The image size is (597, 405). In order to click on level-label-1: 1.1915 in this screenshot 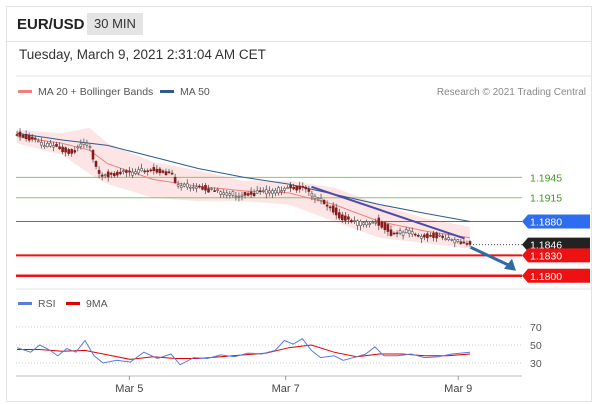, I will do `click(546, 199)`.